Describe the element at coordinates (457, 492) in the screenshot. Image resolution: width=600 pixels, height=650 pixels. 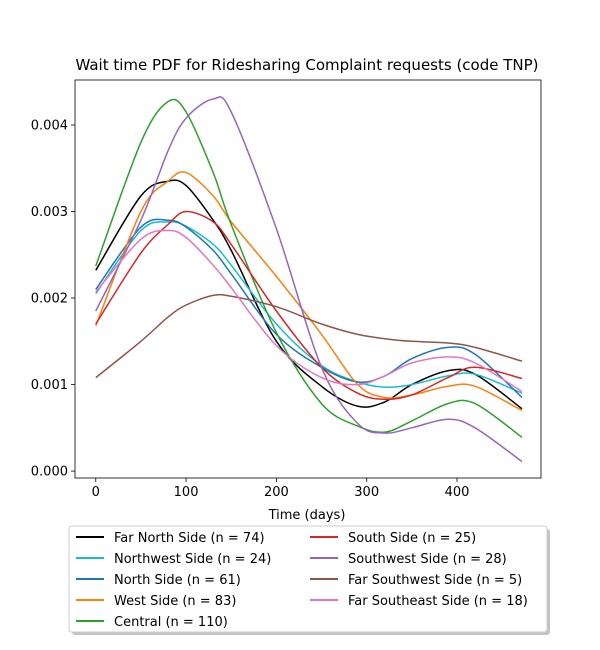
I see `x-tick-label-4: 400` at that location.